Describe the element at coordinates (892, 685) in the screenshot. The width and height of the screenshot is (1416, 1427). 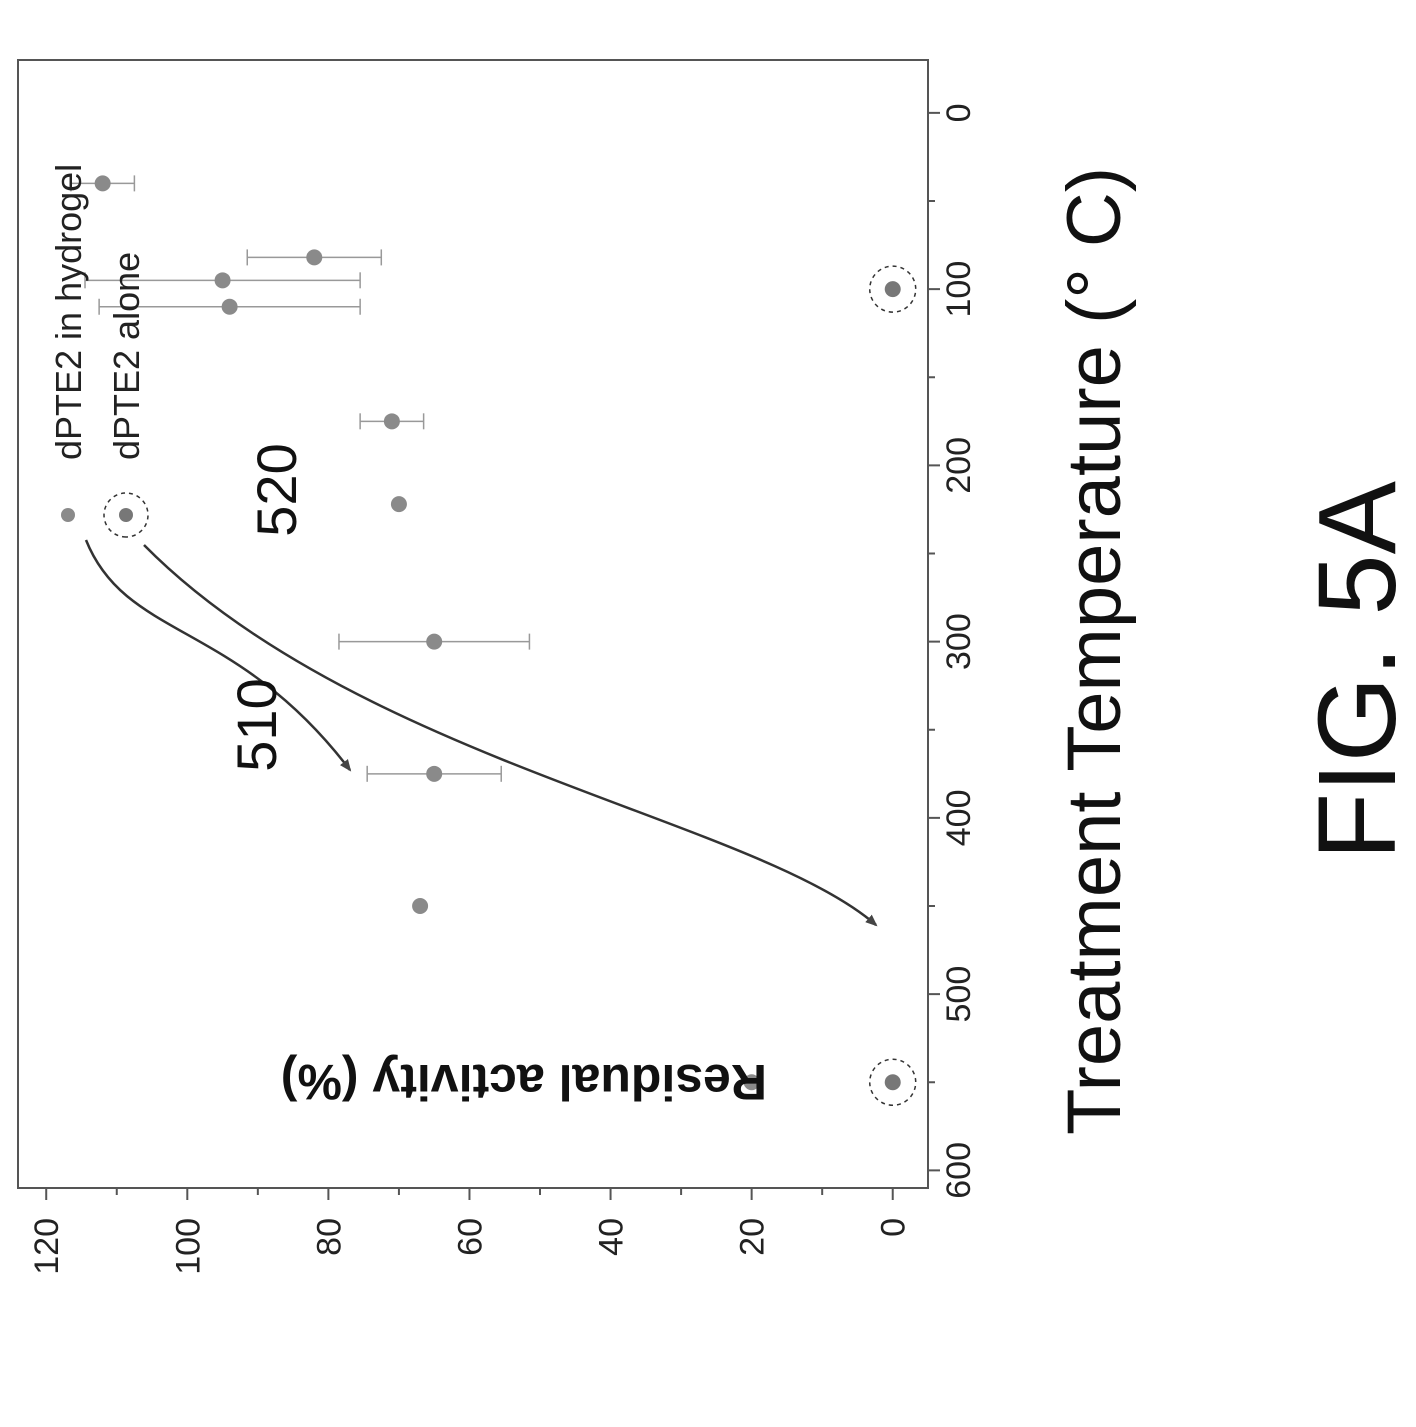
I see `series-alone` at that location.